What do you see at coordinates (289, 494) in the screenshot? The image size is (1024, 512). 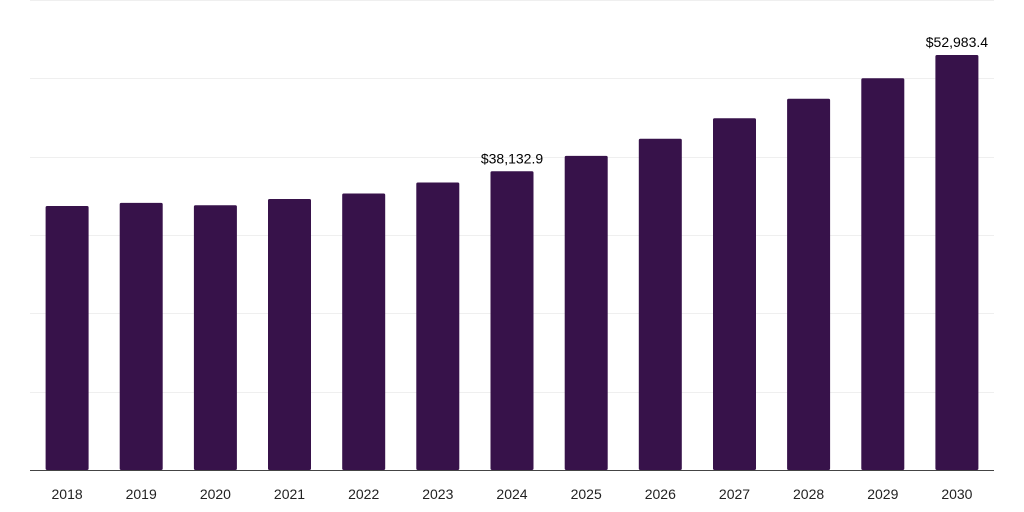 I see `x-tick-label-2021: 2021` at bounding box center [289, 494].